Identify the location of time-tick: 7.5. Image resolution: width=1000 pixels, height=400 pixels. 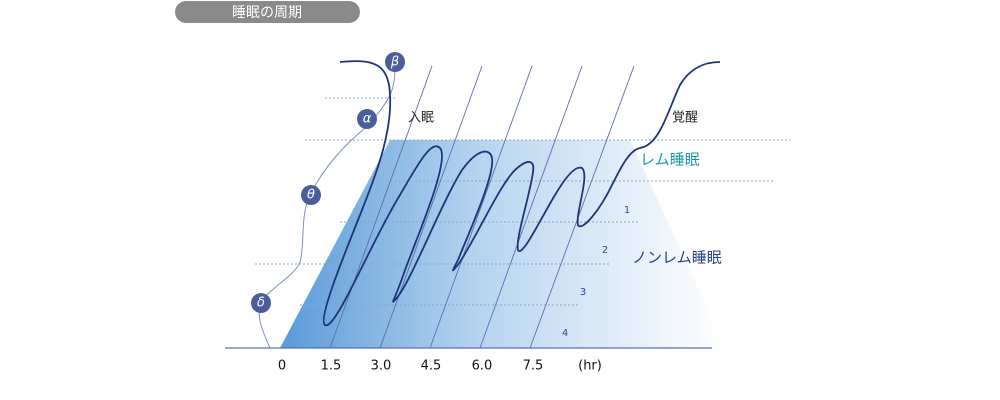
(533, 366).